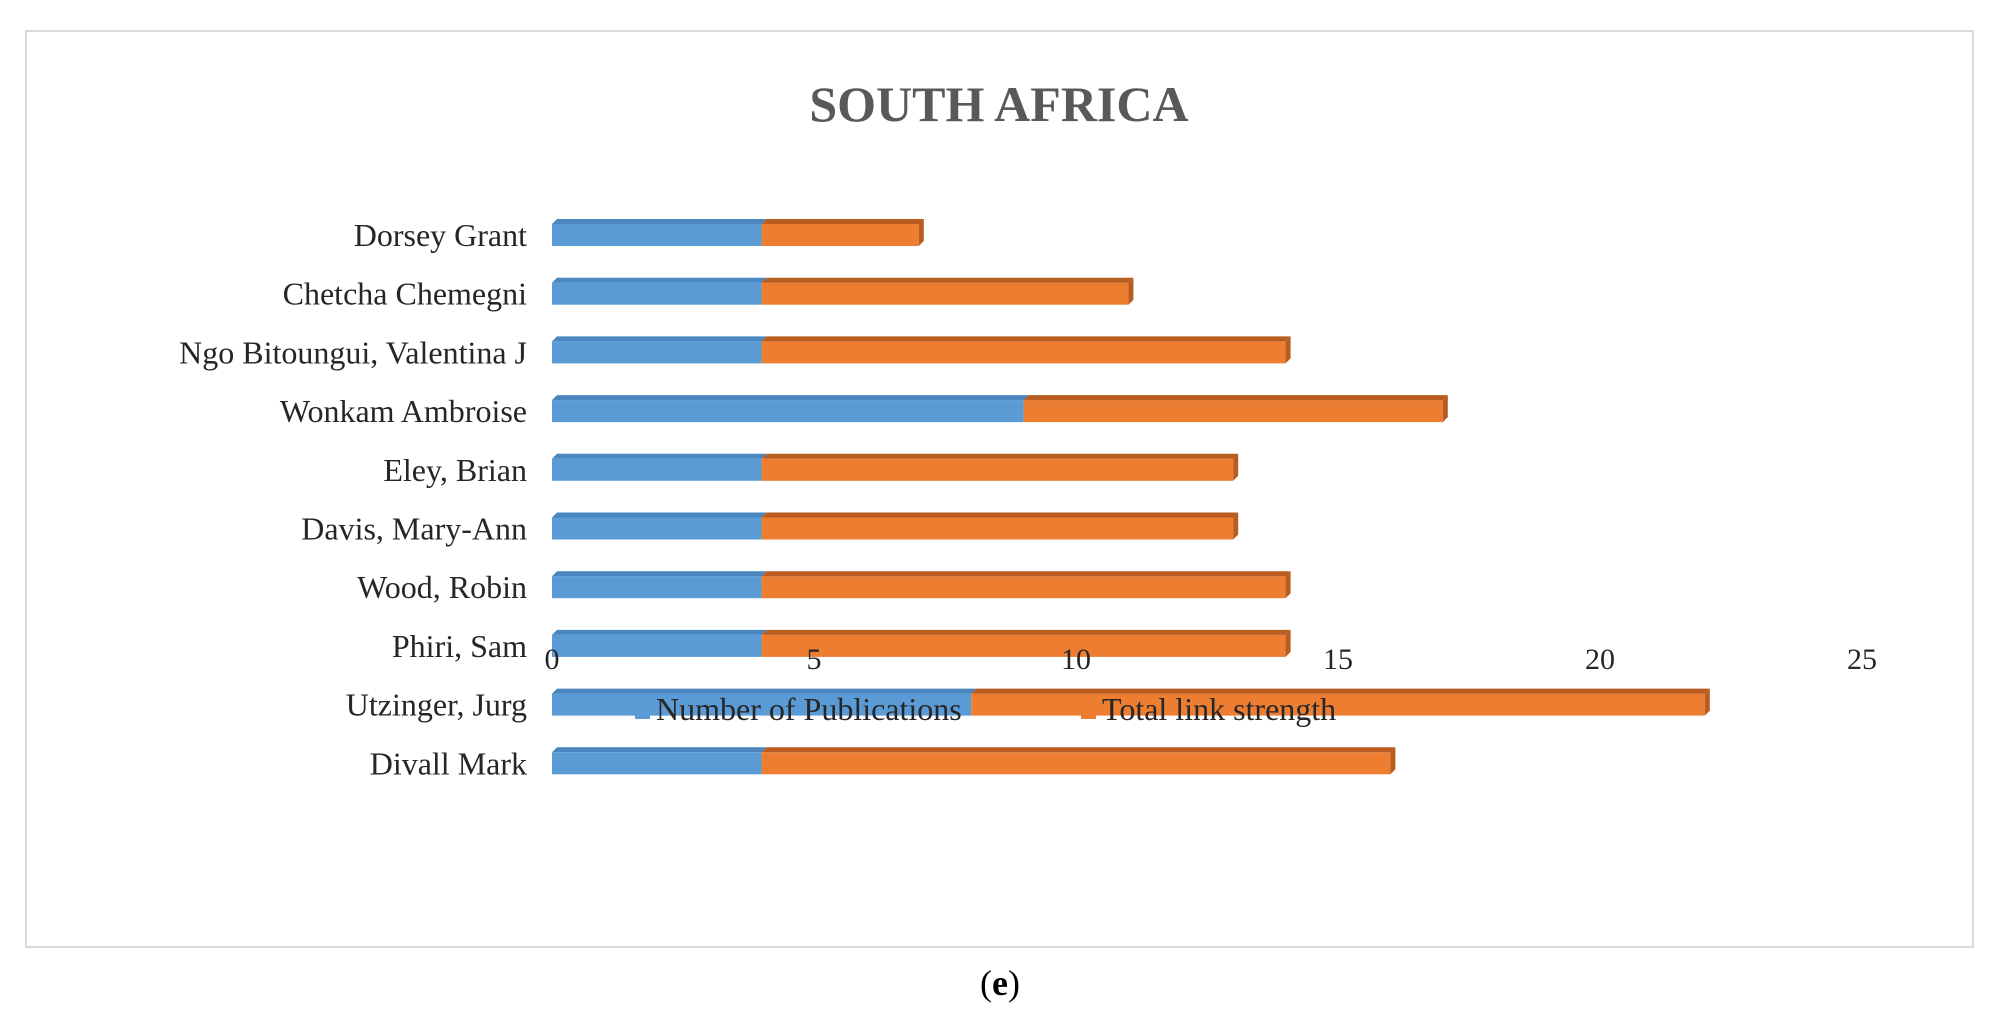 The width and height of the screenshot is (2000, 1018). I want to click on panel-label-letter: e, so click(1000, 983).